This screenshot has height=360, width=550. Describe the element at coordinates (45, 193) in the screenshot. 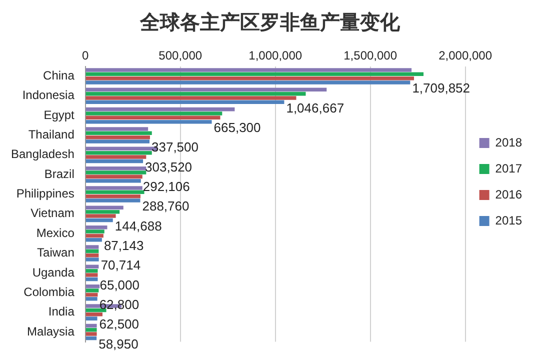

I see `y-tick-label: Philippines` at that location.